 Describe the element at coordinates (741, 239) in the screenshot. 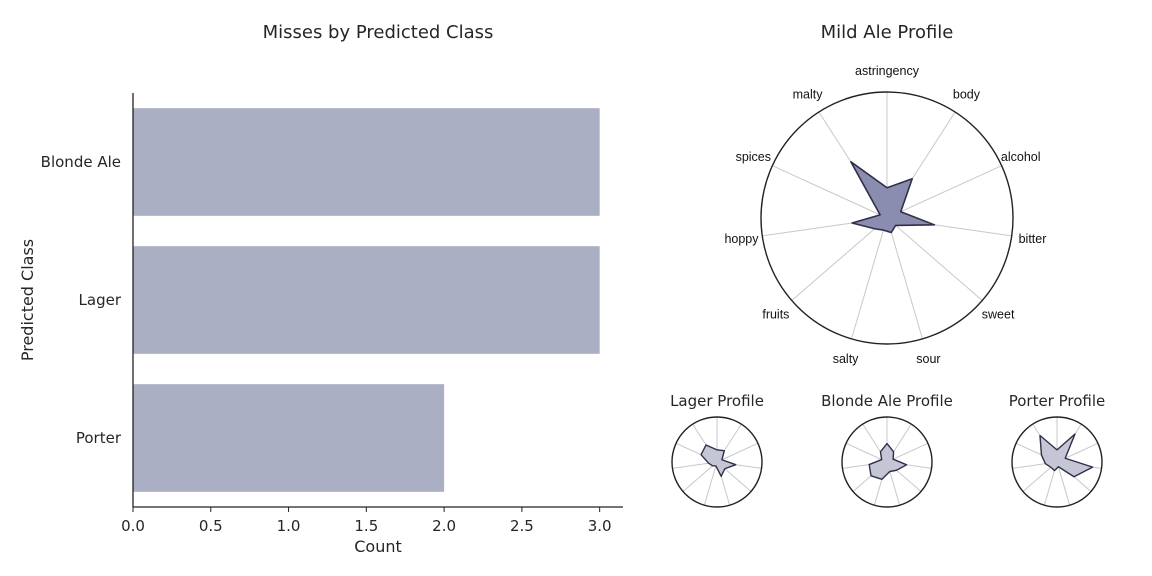

I see `radar-axis-label: hoppy` at that location.